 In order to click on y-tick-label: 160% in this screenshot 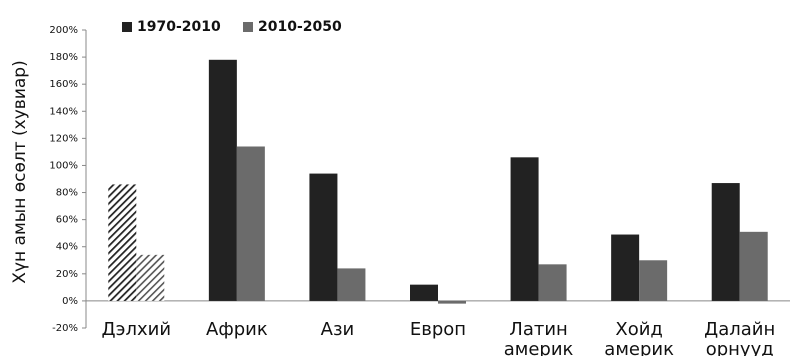, I will do `click(63, 84)`.